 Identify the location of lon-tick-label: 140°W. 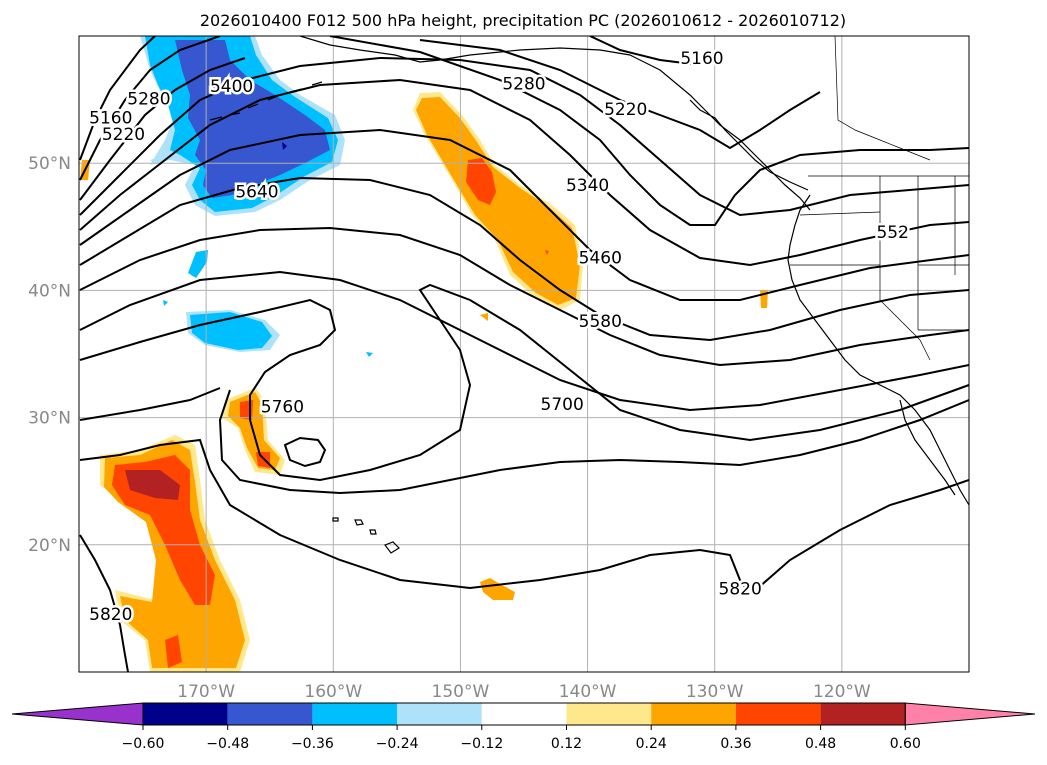
(588, 692).